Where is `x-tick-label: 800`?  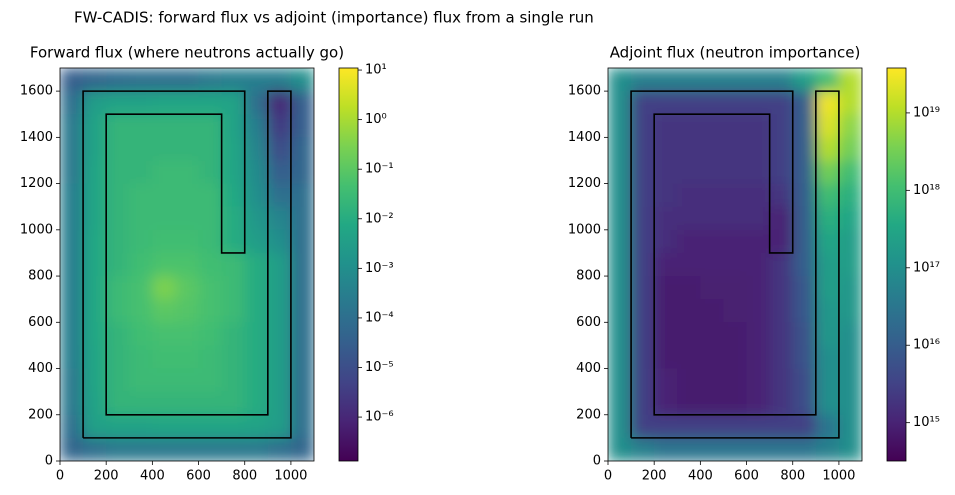 x-tick-label: 800 is located at coordinates (244, 476).